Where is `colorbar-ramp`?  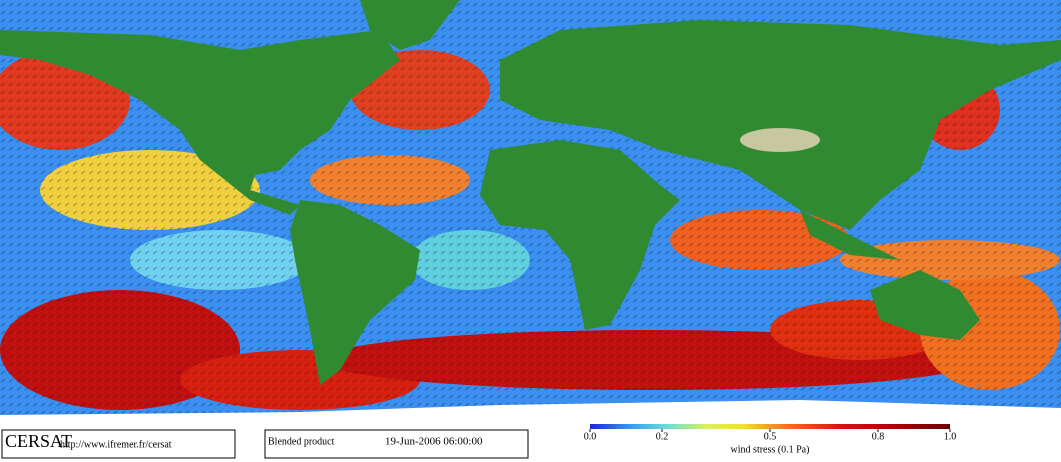
colorbar-ramp is located at coordinates (770, 426).